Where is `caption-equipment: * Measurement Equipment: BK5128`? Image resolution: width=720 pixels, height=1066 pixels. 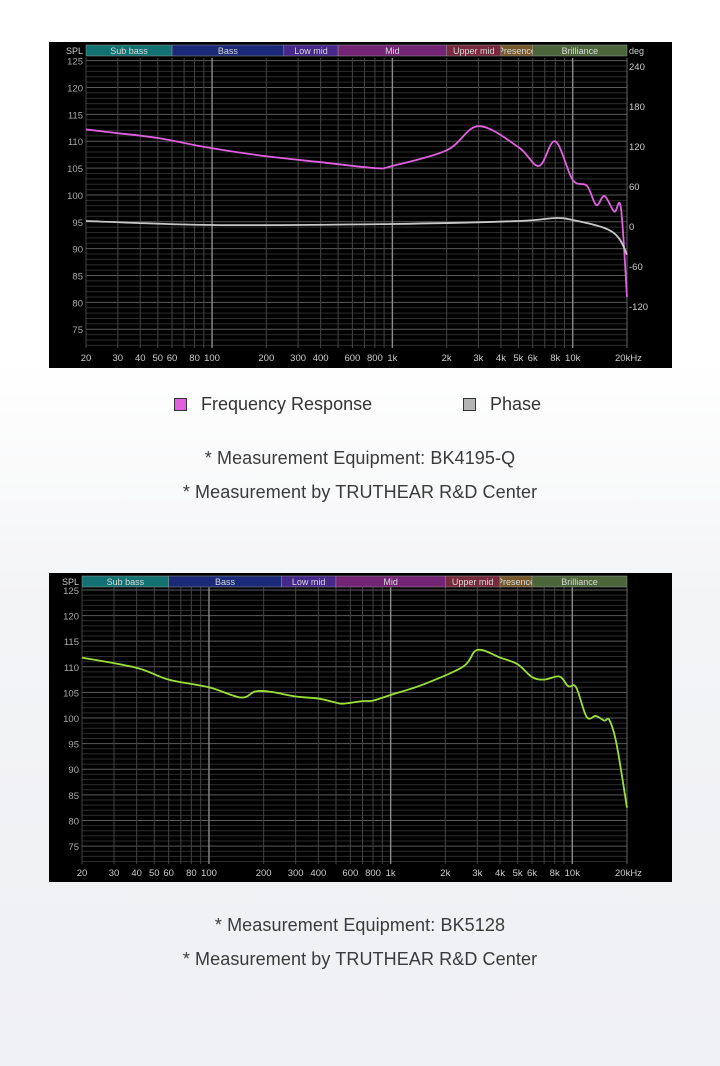
caption-equipment: * Measurement Equipment: BK5128 is located at coordinates (360, 925).